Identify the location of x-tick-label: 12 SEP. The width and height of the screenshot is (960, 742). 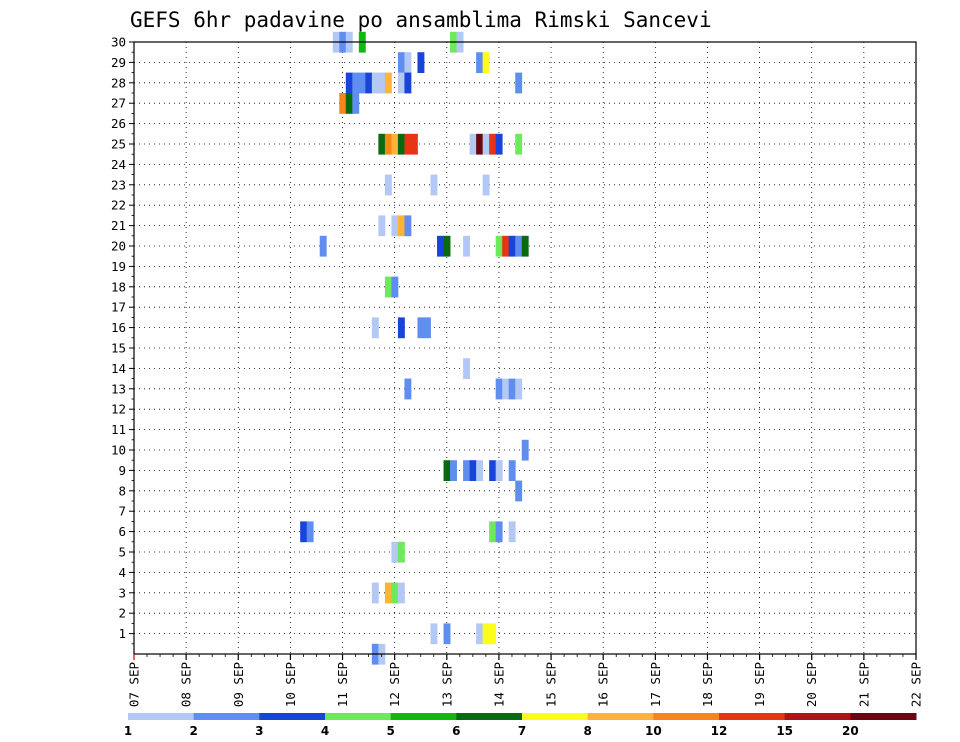
(394, 684).